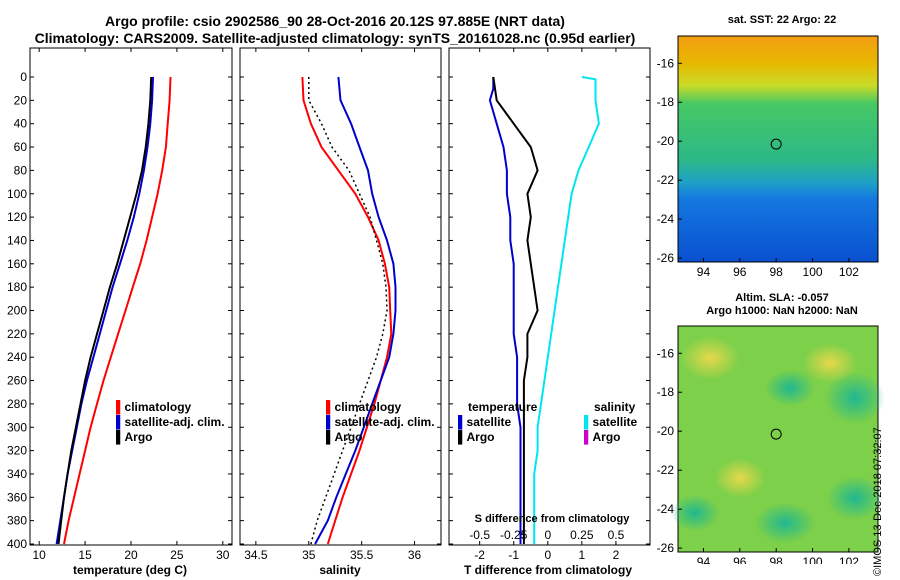 Image resolution: width=900 pixels, height=580 pixels. I want to click on top-tick-label: 0.5, so click(616, 535).